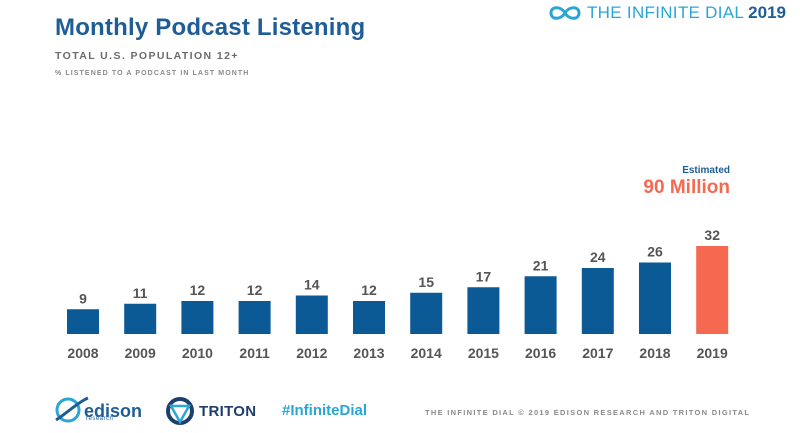 Image resolution: width=800 pixels, height=433 pixels. Describe the element at coordinates (654, 353) in the screenshot. I see `tick-label-2018: 2018` at that location.